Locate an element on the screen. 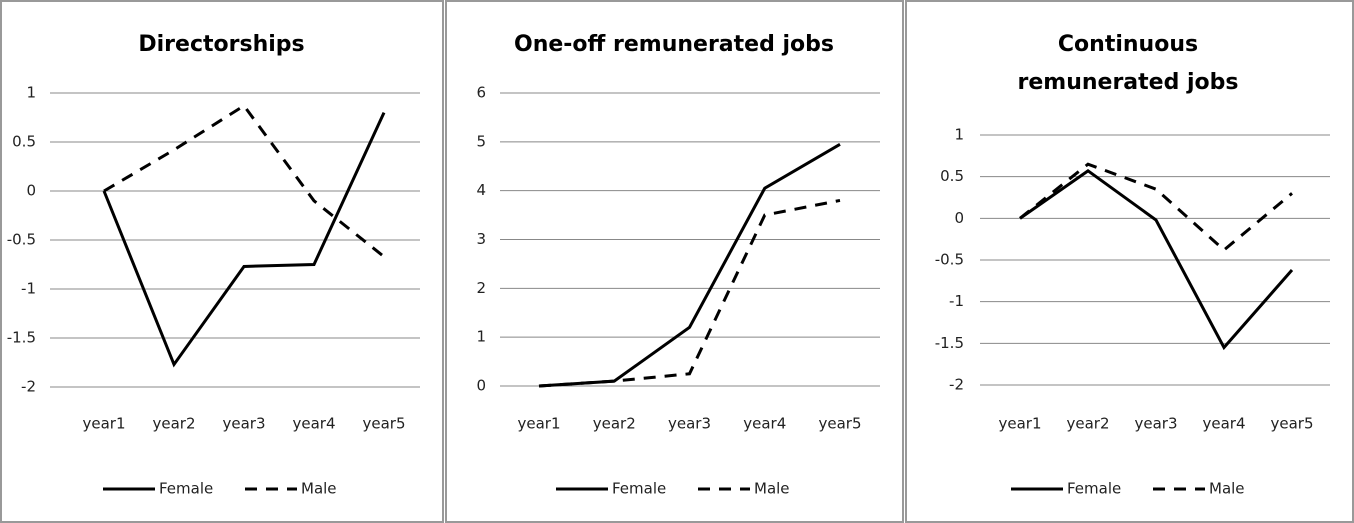  y-tick-label: 4 is located at coordinates (481, 190).